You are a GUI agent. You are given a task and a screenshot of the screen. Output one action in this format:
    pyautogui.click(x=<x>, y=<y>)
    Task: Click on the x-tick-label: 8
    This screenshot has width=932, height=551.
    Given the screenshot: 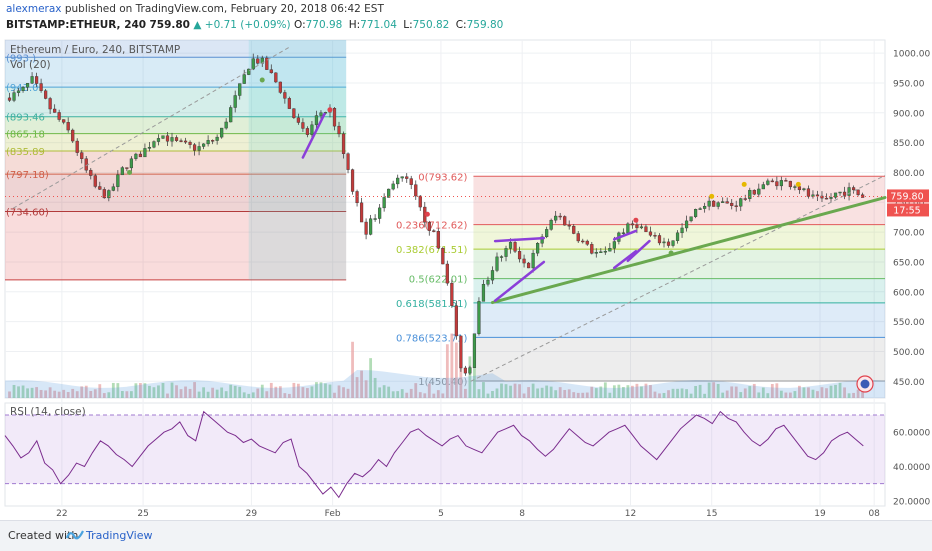 What is the action you would take?
    pyautogui.click(x=522, y=514)
    